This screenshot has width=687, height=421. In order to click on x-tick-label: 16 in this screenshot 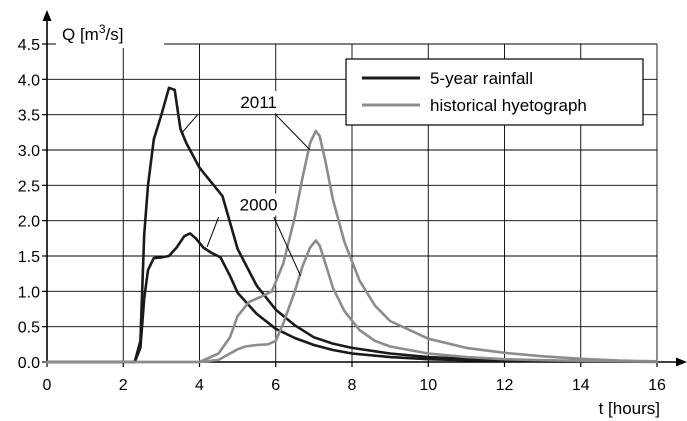, I will do `click(657, 385)`.